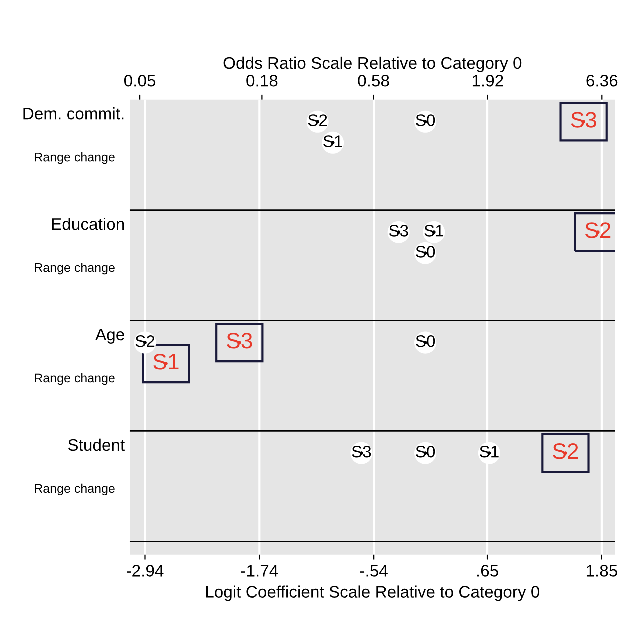  I want to click on x2-tick-label: 0.58, so click(374, 81).